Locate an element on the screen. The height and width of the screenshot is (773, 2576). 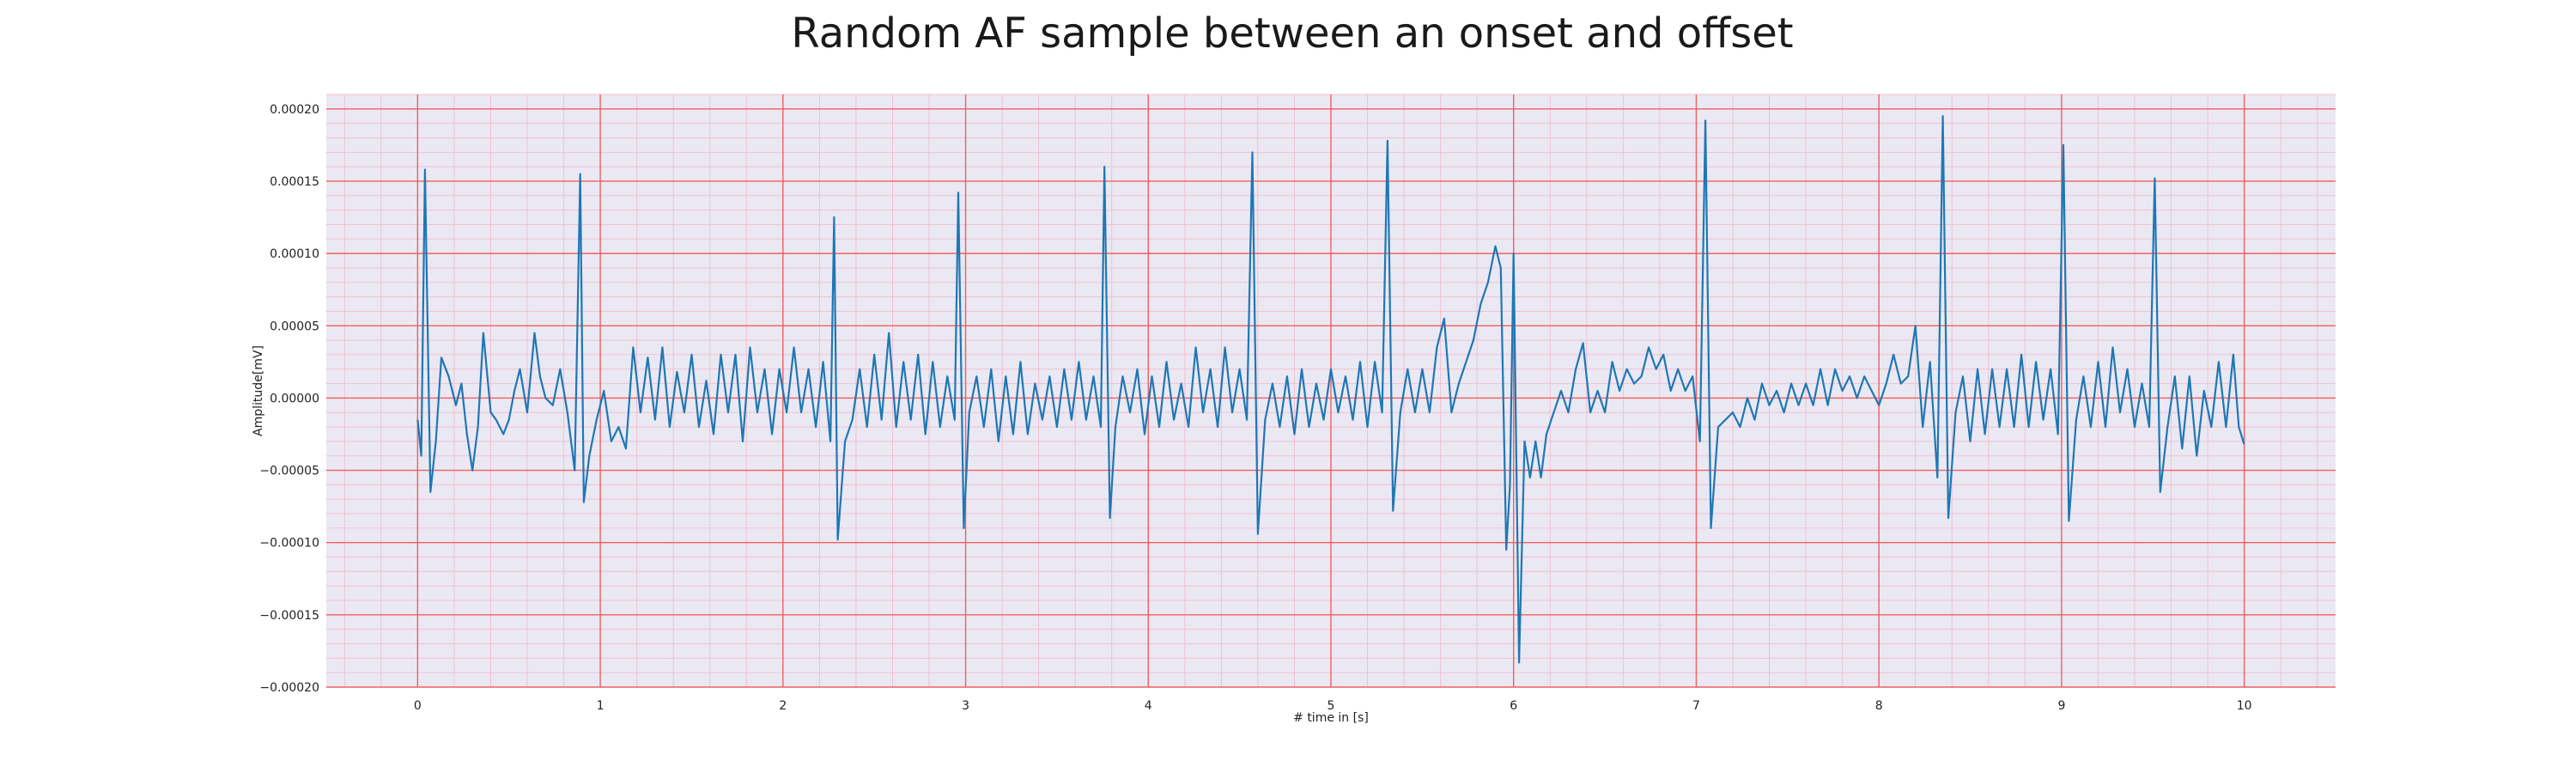
y-tick-label: 0.00010 is located at coordinates (294, 254).